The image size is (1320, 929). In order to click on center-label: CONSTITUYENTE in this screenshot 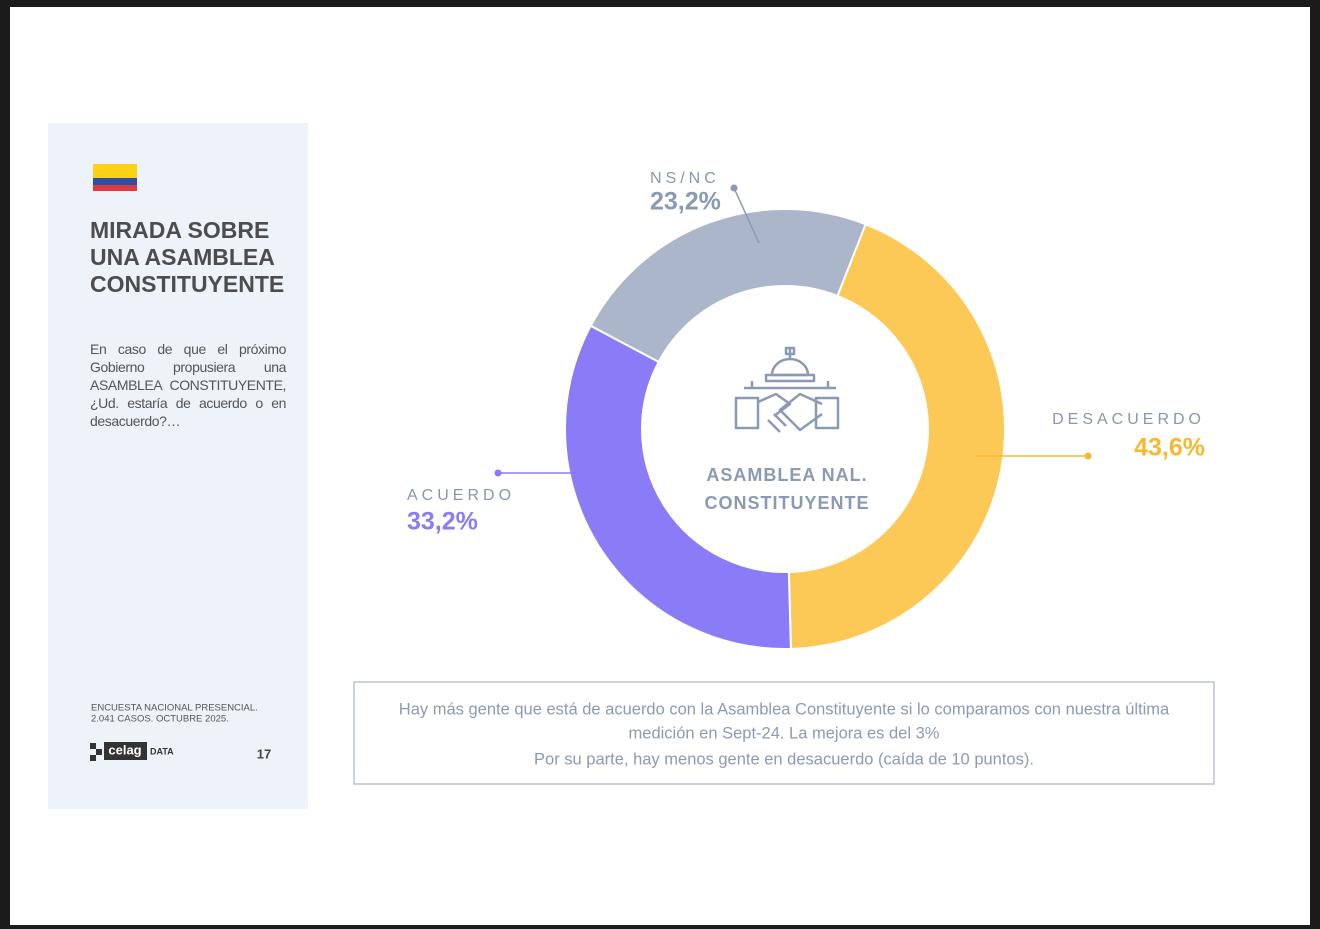, I will do `click(786, 503)`.